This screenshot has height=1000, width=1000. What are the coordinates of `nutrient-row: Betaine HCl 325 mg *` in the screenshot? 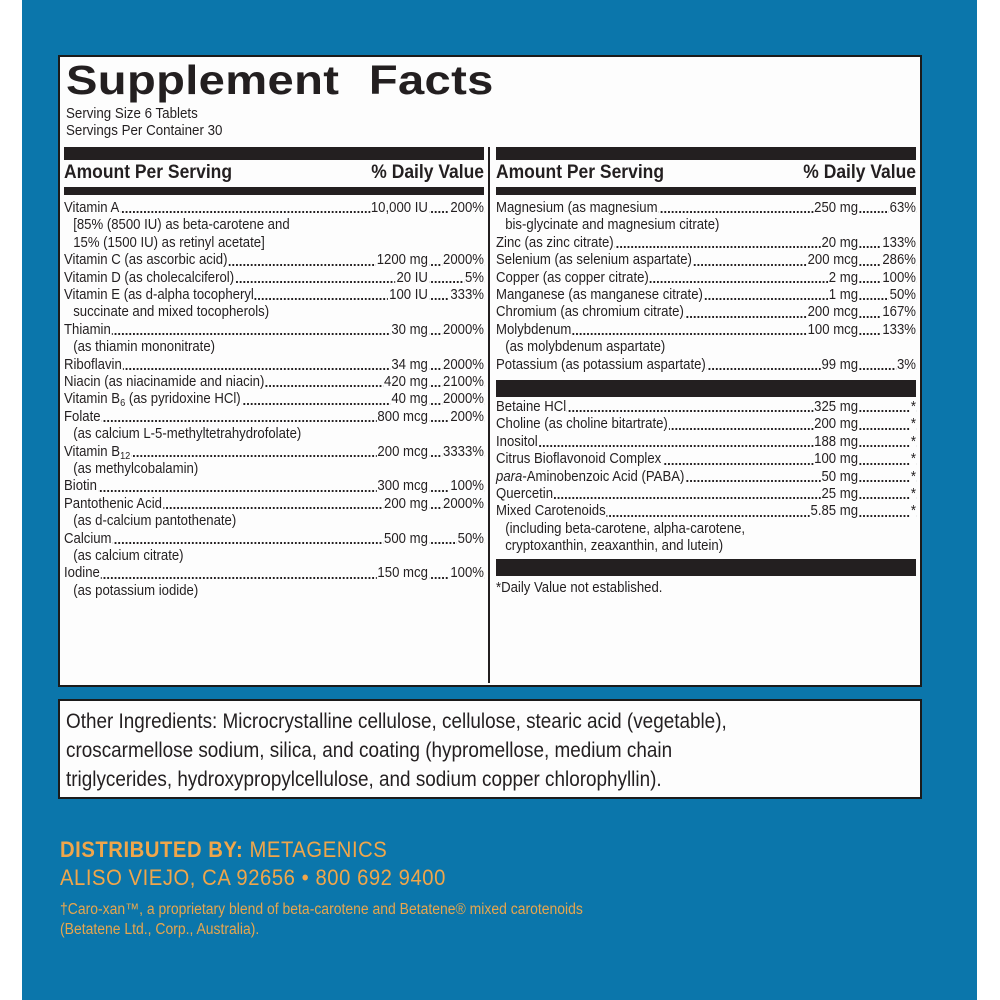 It's located at (706, 407).